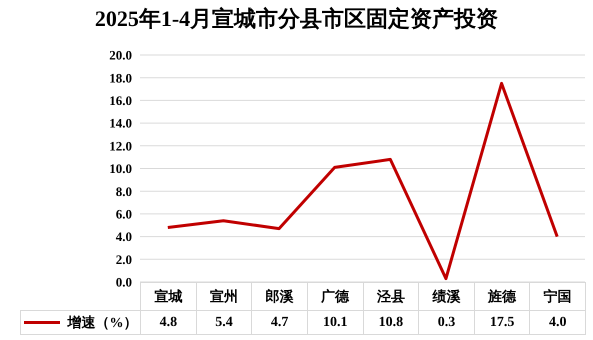 The width and height of the screenshot is (593, 340). I want to click on chart-title: 2025年1-4月宣城市分县市区固定资产投资, so click(297, 19).